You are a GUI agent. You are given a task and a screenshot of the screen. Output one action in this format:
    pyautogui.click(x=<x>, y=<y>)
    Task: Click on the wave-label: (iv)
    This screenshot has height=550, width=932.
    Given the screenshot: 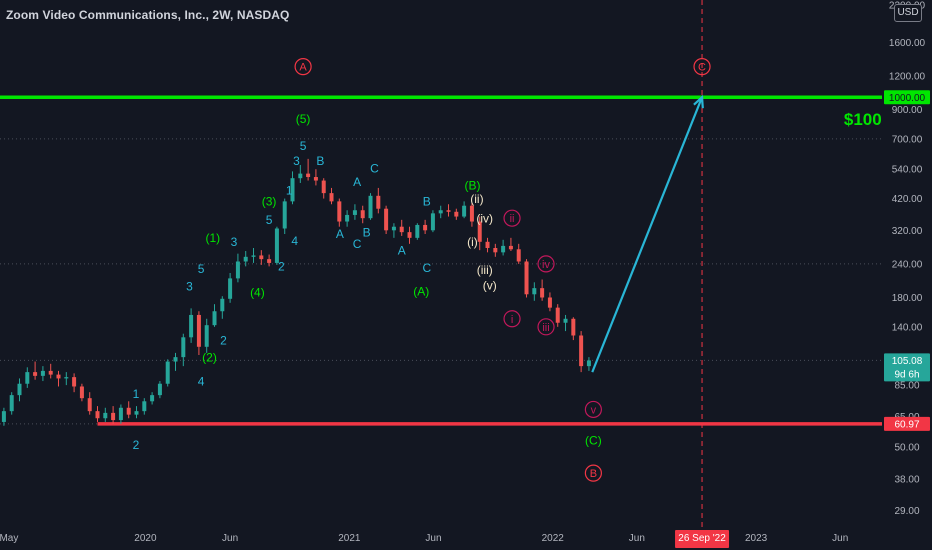 What is the action you would take?
    pyautogui.click(x=484, y=218)
    